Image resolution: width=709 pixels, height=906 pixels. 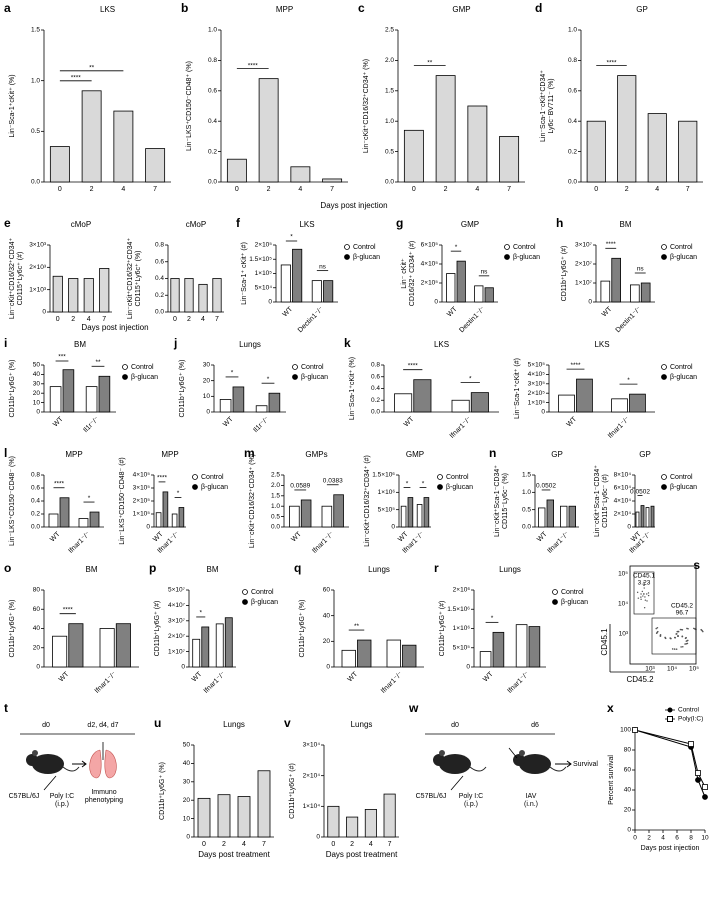 I want to click on y-axis-label: Lin⁻cKit⁺CD16/32⁺CD34⁺ (#), so click(x=367, y=501).